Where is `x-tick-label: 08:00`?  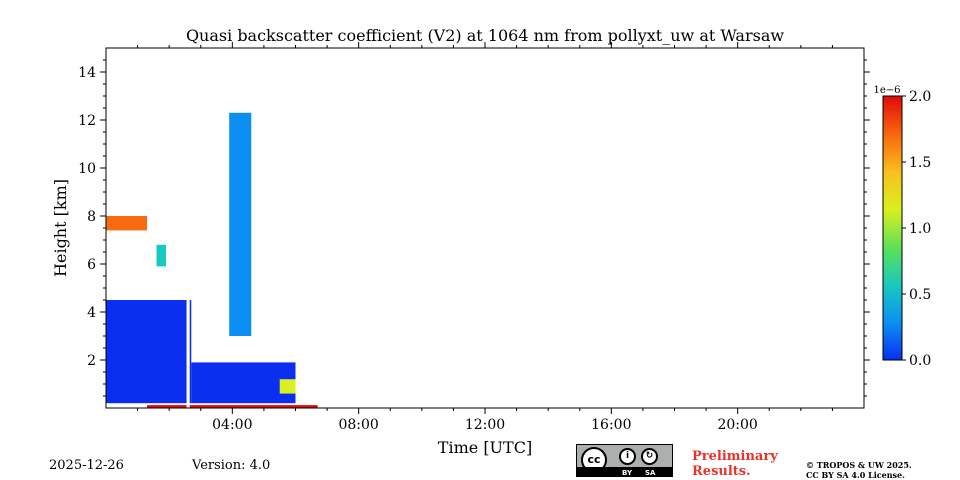
x-tick-label: 08:00 is located at coordinates (358, 425).